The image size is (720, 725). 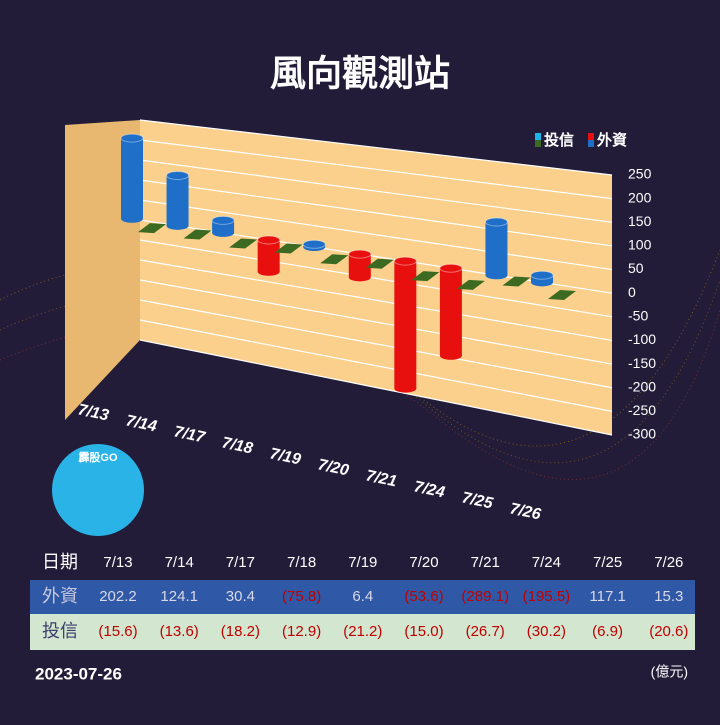 What do you see at coordinates (240, 596) in the screenshot?
I see `table-cell: 30.4` at bounding box center [240, 596].